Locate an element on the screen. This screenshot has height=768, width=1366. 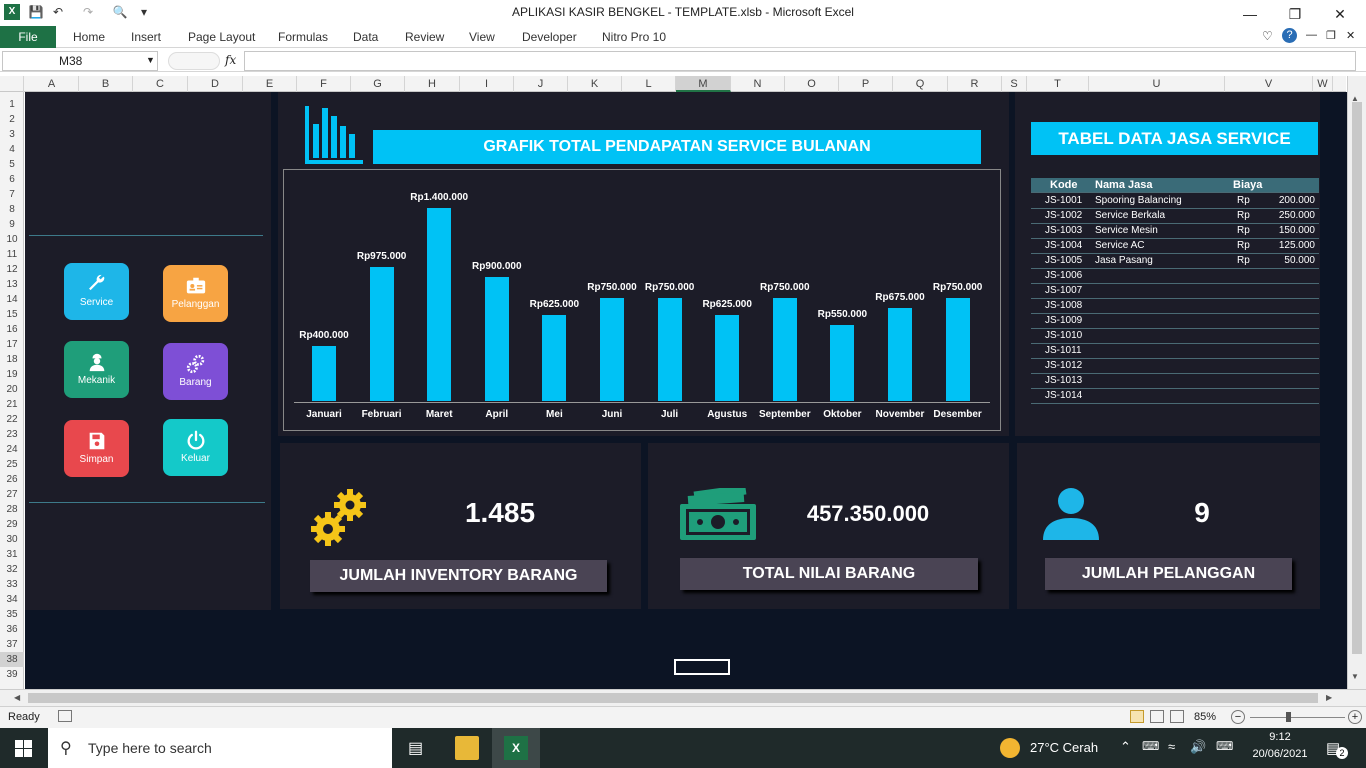
scroll-left-icon: ◀ is located at coordinates (17, 697).